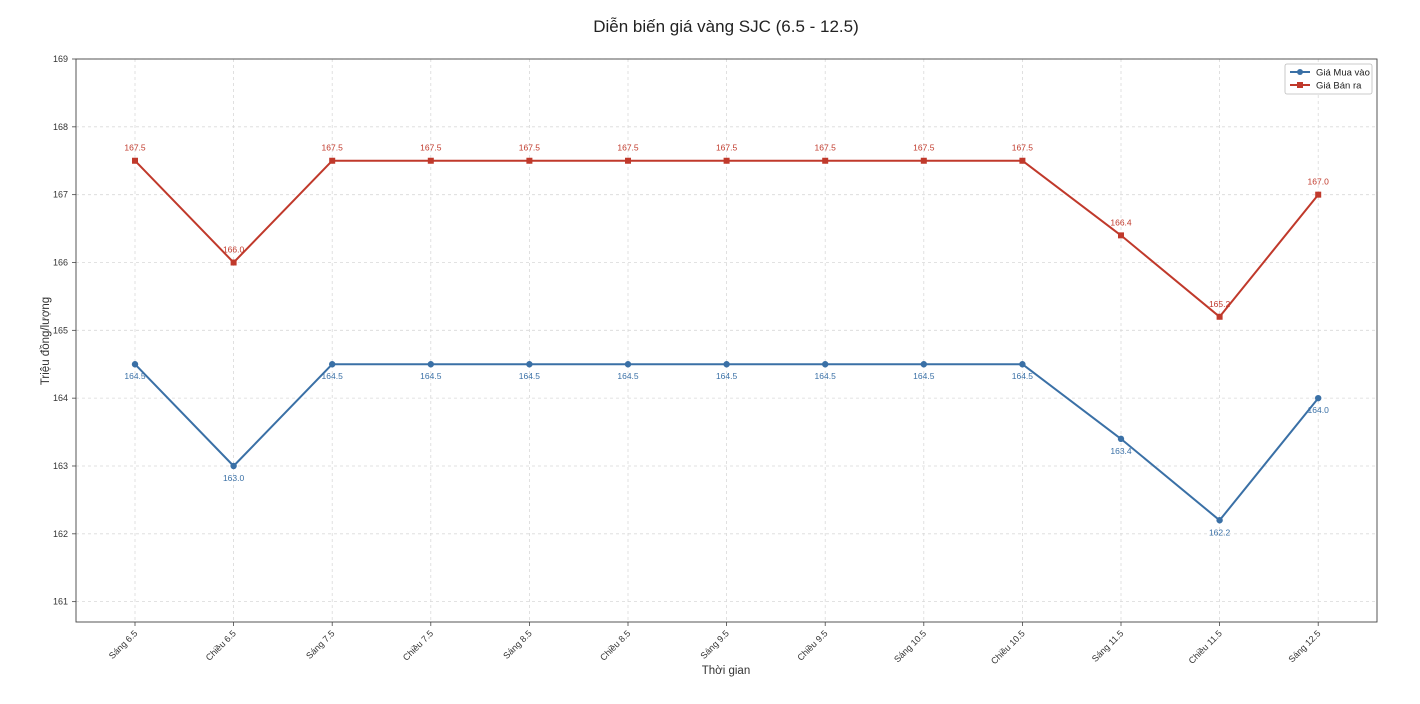  I want to click on chart-title: Diễn biến giá vàng SJC (6.5 - 12.5), so click(726, 26).